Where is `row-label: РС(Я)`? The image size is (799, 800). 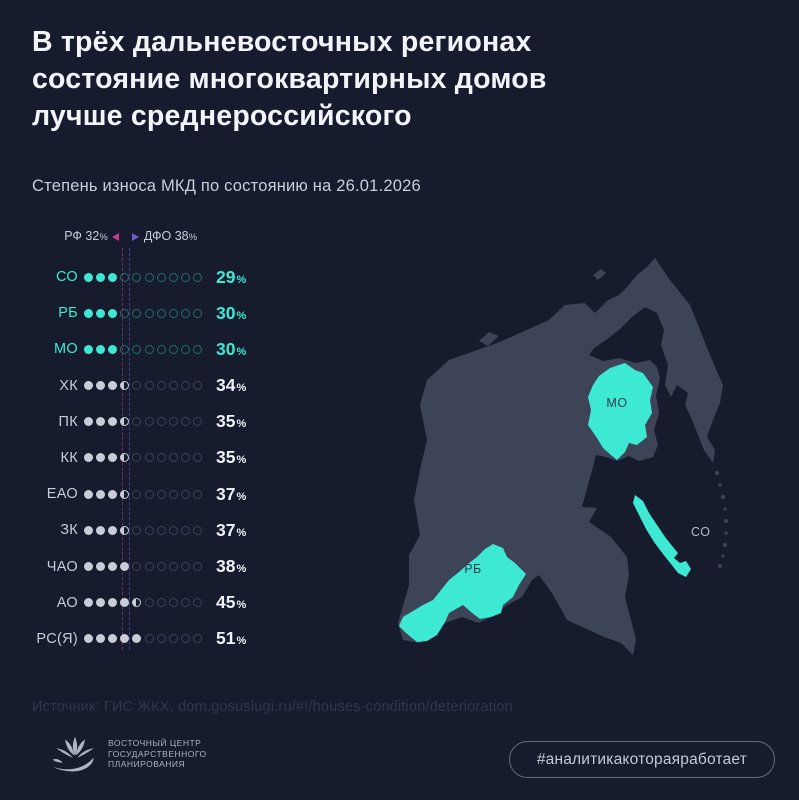 row-label: РС(Я) is located at coordinates (57, 638).